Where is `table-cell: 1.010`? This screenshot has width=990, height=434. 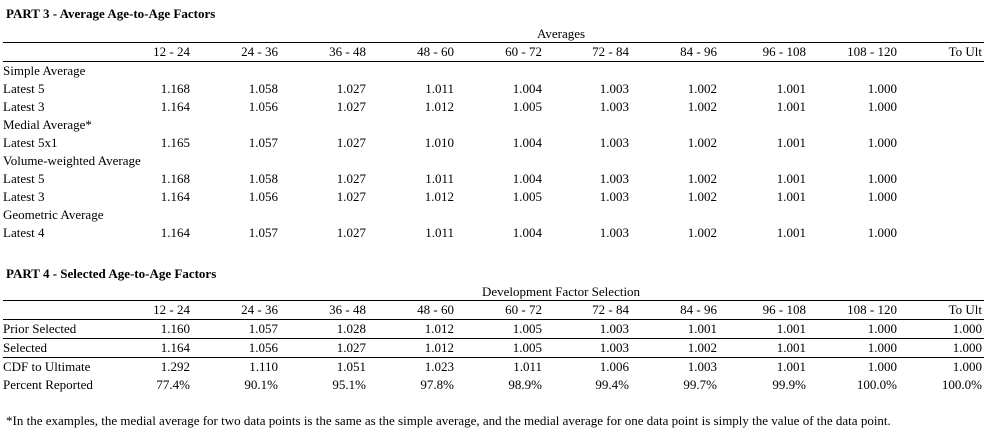
table-cell: 1.010 is located at coordinates (439, 142).